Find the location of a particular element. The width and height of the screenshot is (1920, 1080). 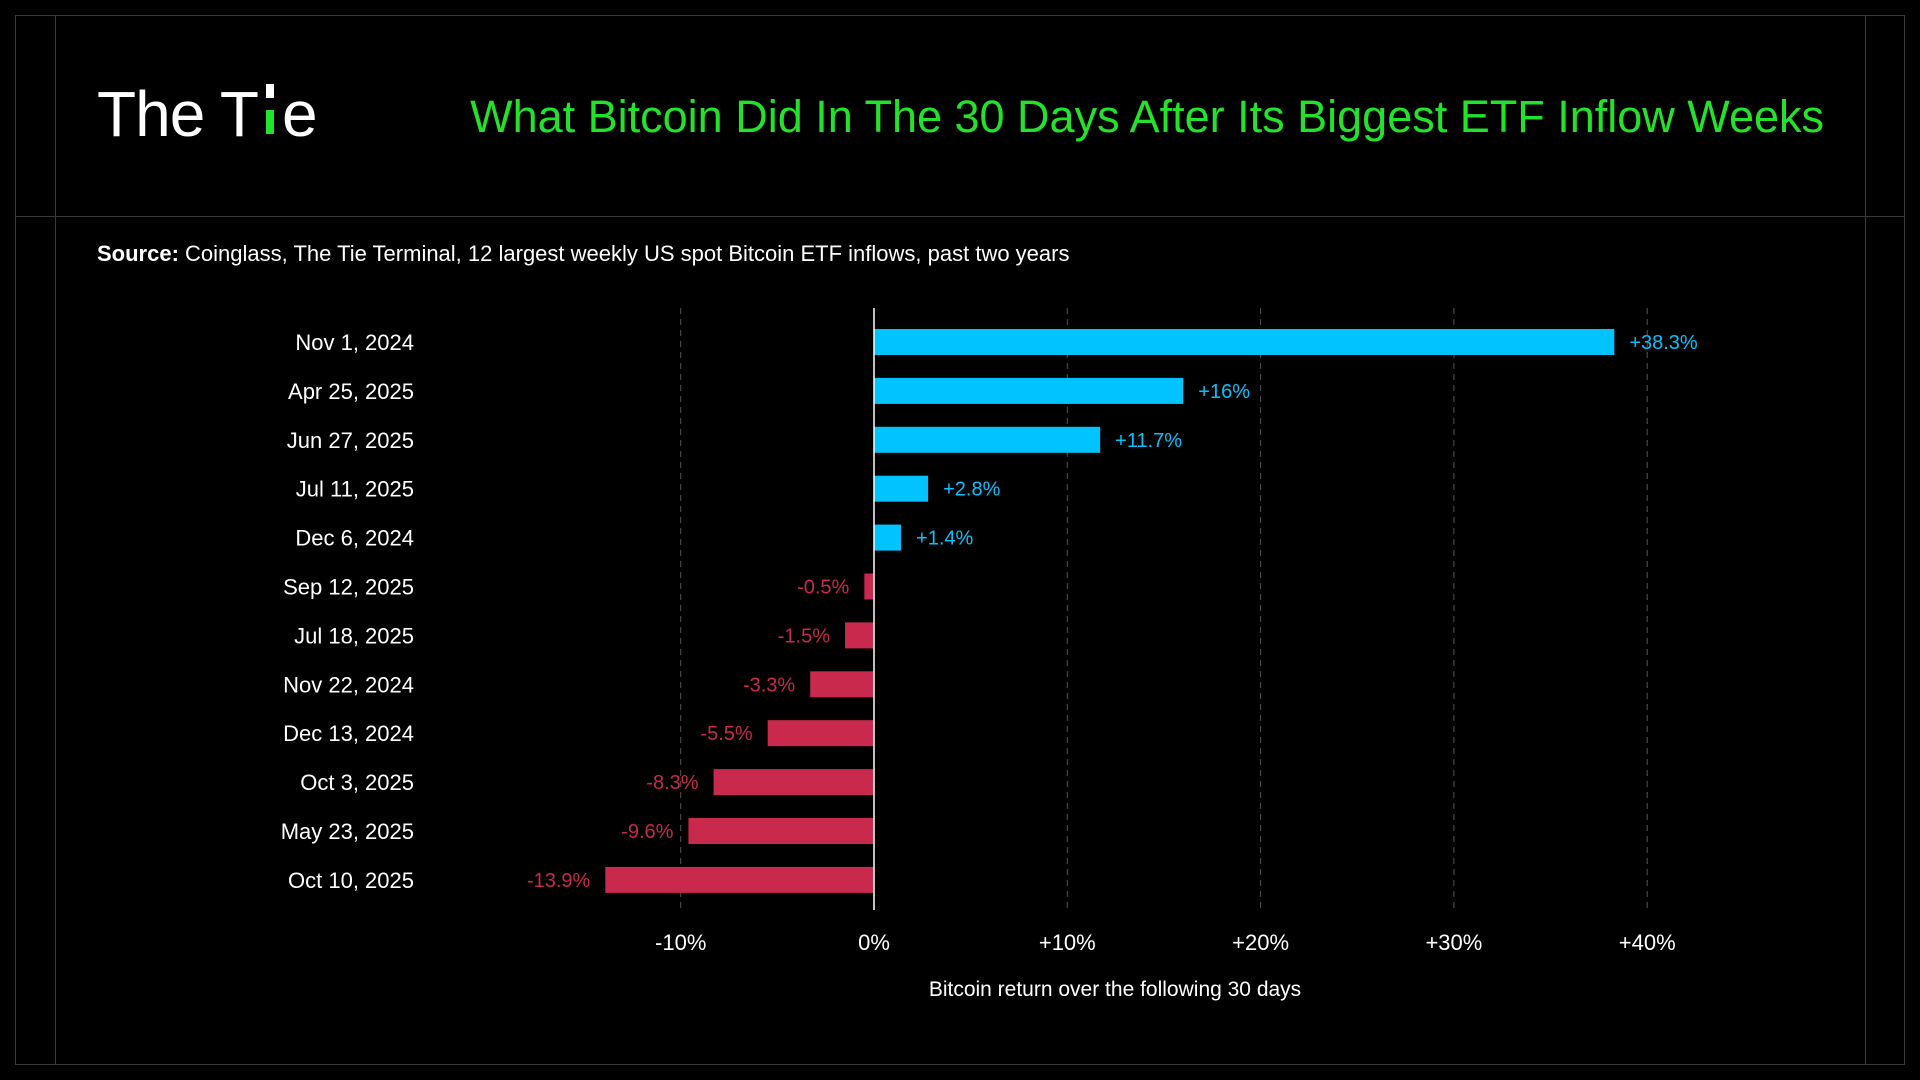

category-label: Jul 18, 2025 is located at coordinates (354, 635).